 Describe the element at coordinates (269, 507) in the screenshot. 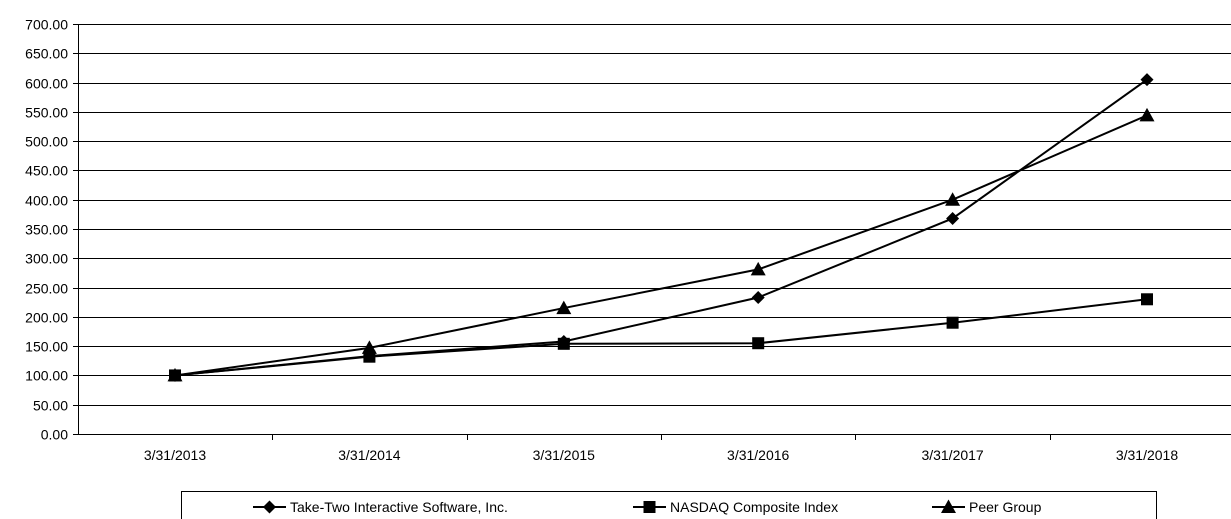

I see `legend-marker-diamond` at that location.